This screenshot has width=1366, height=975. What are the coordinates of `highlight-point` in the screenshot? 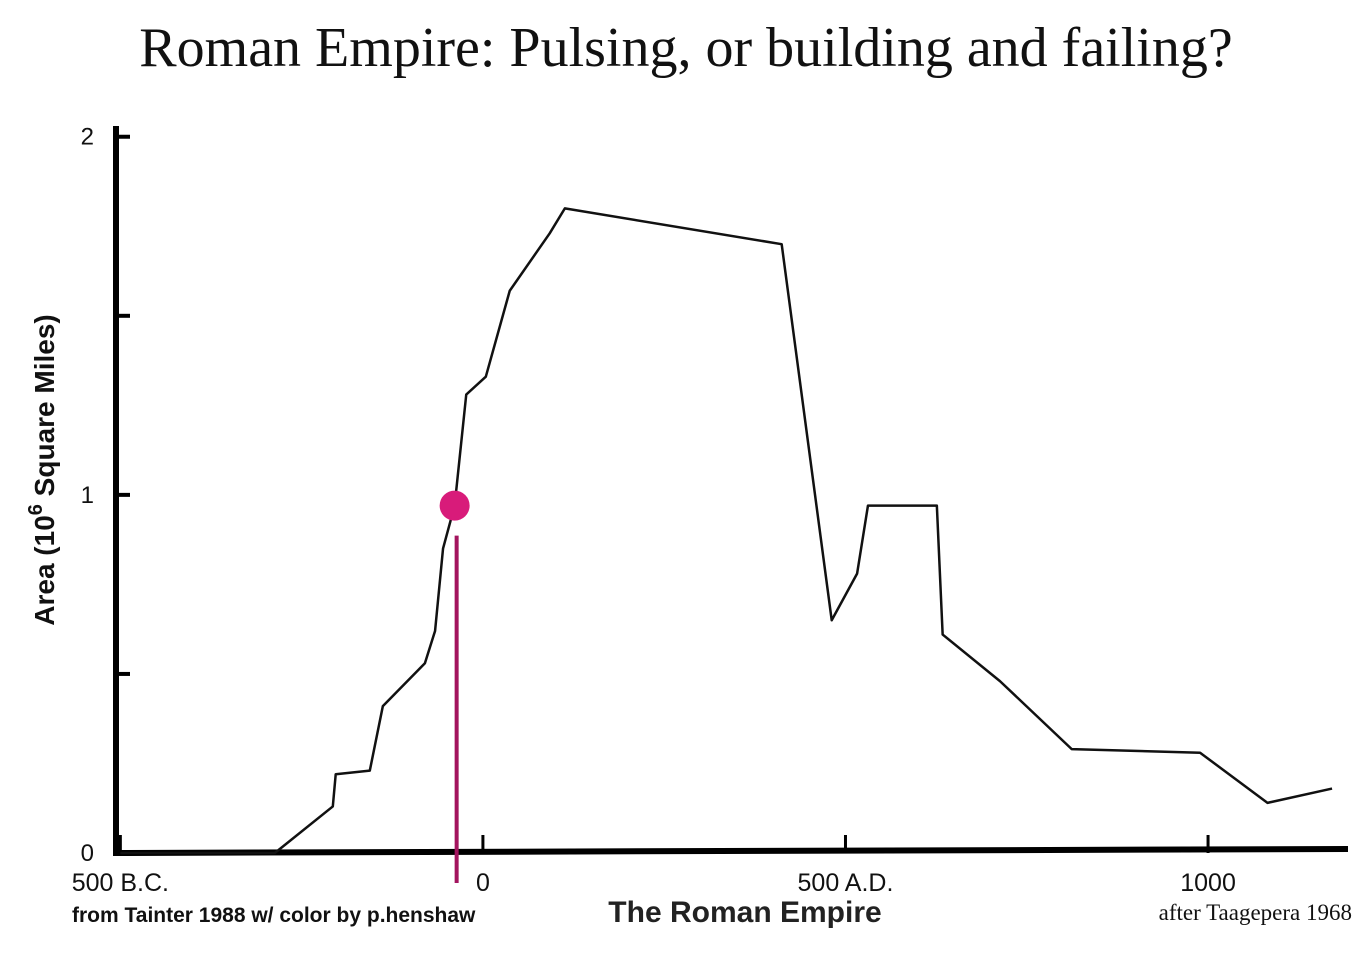 It's located at (454, 505).